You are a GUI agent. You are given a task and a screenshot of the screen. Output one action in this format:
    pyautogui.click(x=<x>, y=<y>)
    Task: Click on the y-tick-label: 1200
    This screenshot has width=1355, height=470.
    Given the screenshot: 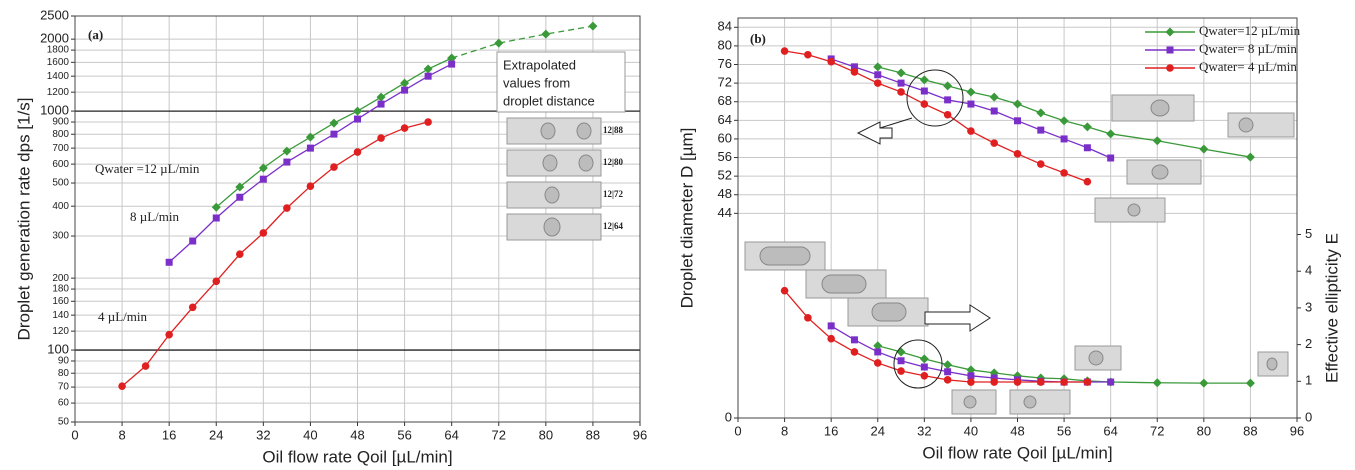 What is the action you would take?
    pyautogui.click(x=58, y=92)
    